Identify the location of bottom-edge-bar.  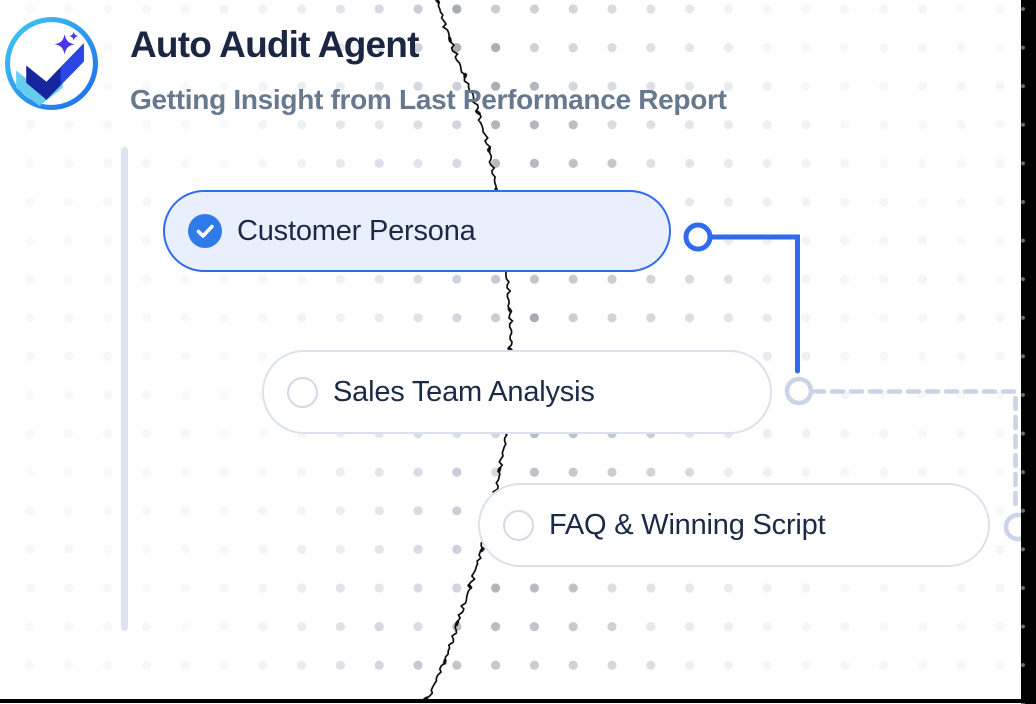
(518, 701).